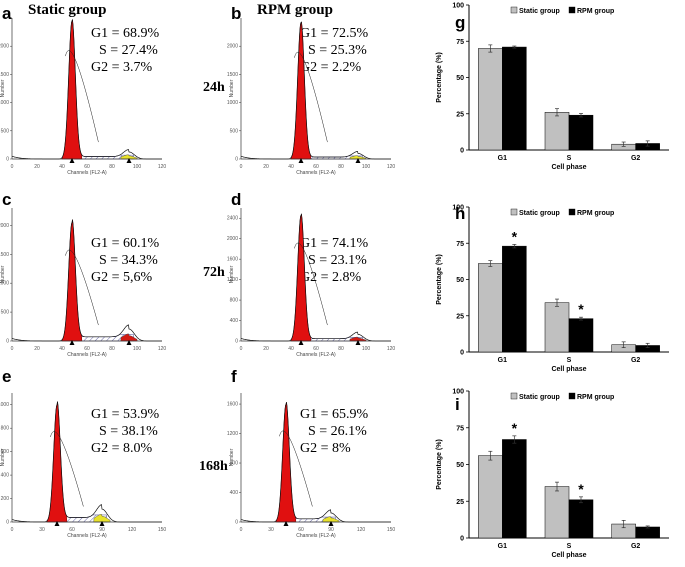  I want to click on bar-x-axis-title: Cell phase, so click(568, 167).